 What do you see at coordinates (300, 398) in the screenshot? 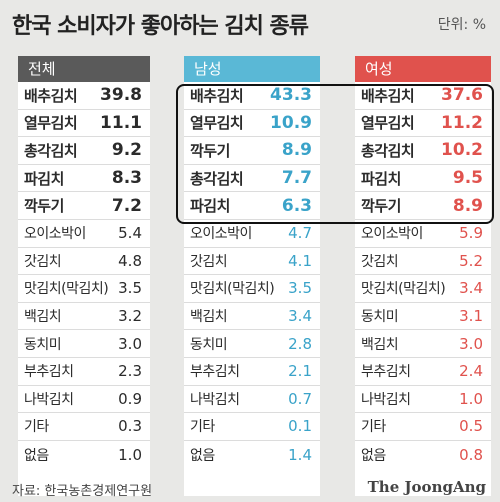
I see `kimchi-value: 0.7` at bounding box center [300, 398].